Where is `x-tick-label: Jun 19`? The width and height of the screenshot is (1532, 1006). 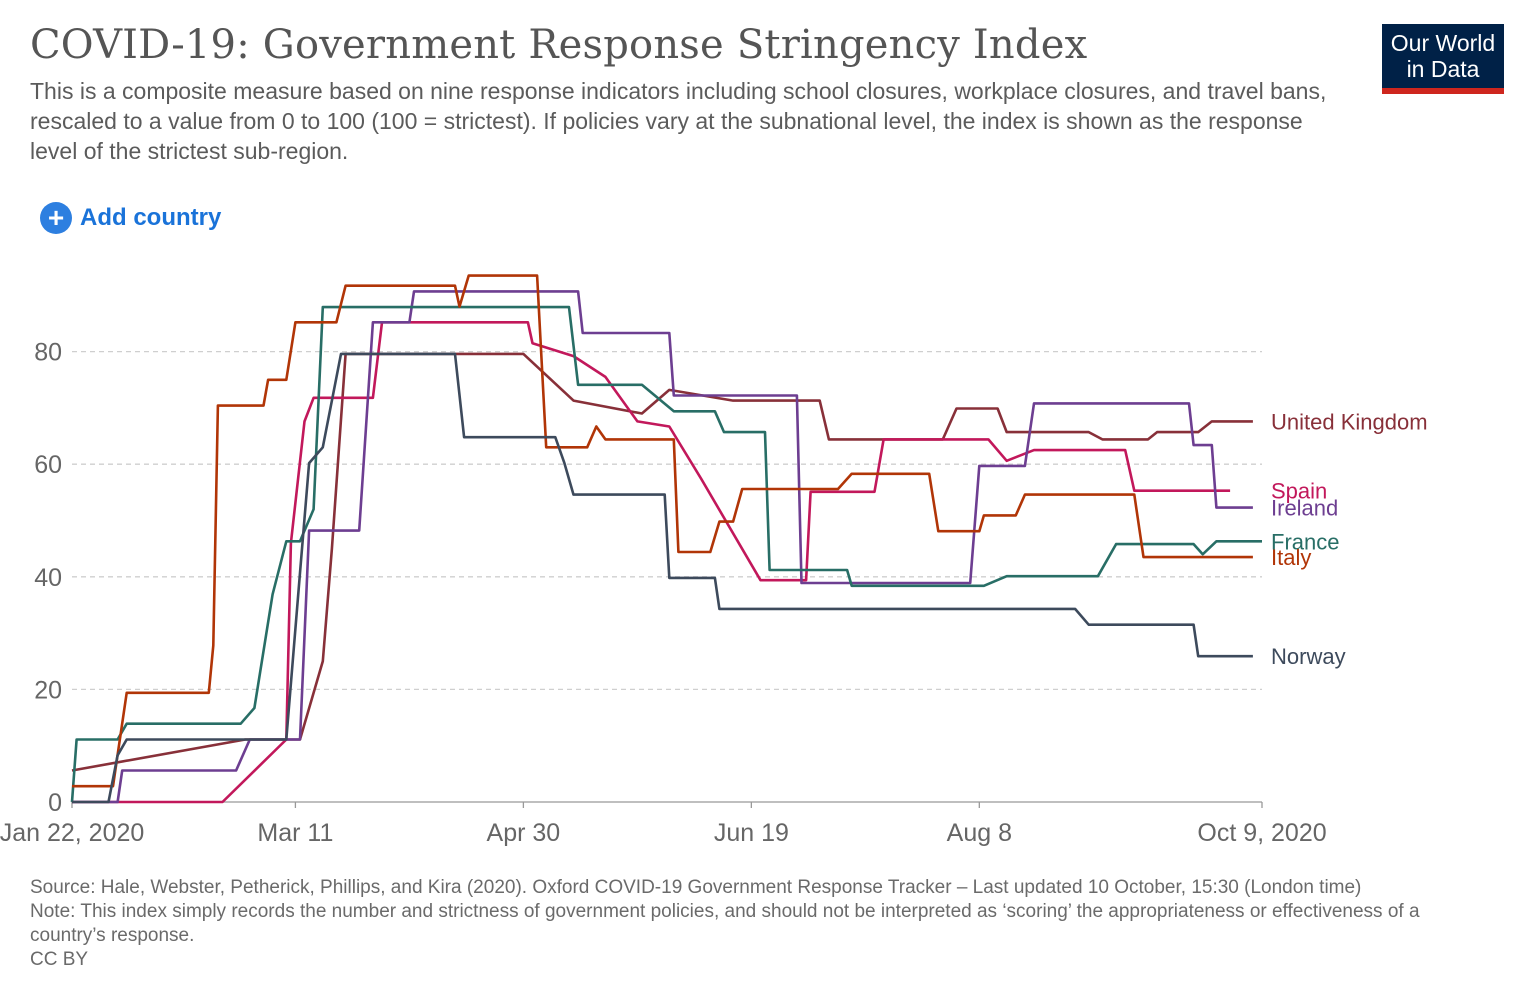
x-tick-label: Jun 19 is located at coordinates (751, 833).